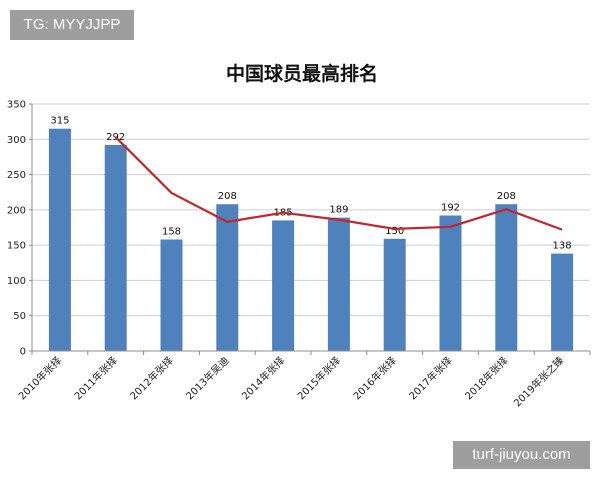 The image size is (600, 480). Describe the element at coordinates (319, 378) in the screenshot. I see `x-tick-label: 2015年张择` at that location.